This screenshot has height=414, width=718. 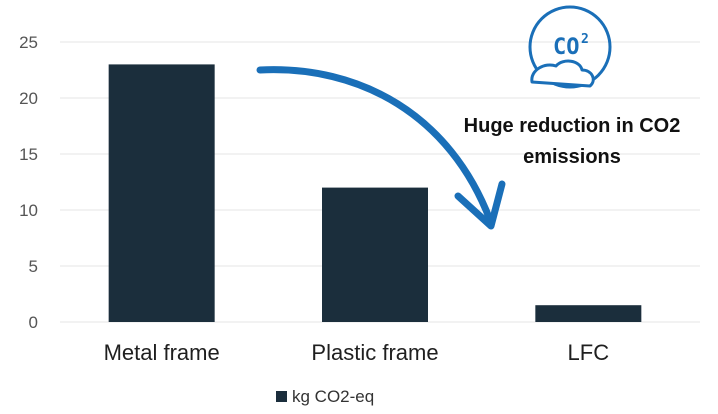 What do you see at coordinates (33, 322) in the screenshot?
I see `y-tick-label: 0` at bounding box center [33, 322].